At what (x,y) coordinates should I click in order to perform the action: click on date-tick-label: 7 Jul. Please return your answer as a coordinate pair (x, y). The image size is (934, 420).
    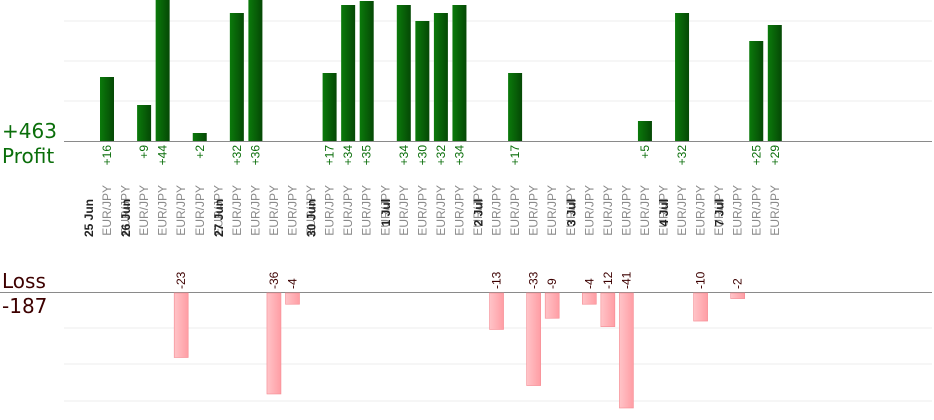
    Looking at the image, I should click on (720, 212).